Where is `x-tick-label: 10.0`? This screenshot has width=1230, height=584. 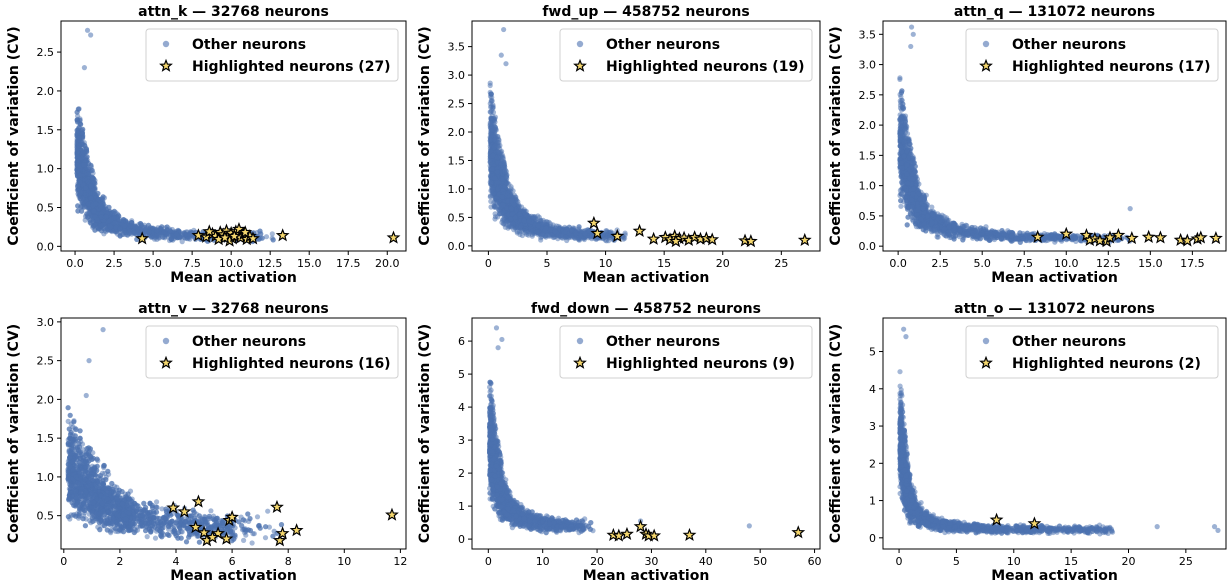
x-tick-label: 10.0 is located at coordinates (231, 263).